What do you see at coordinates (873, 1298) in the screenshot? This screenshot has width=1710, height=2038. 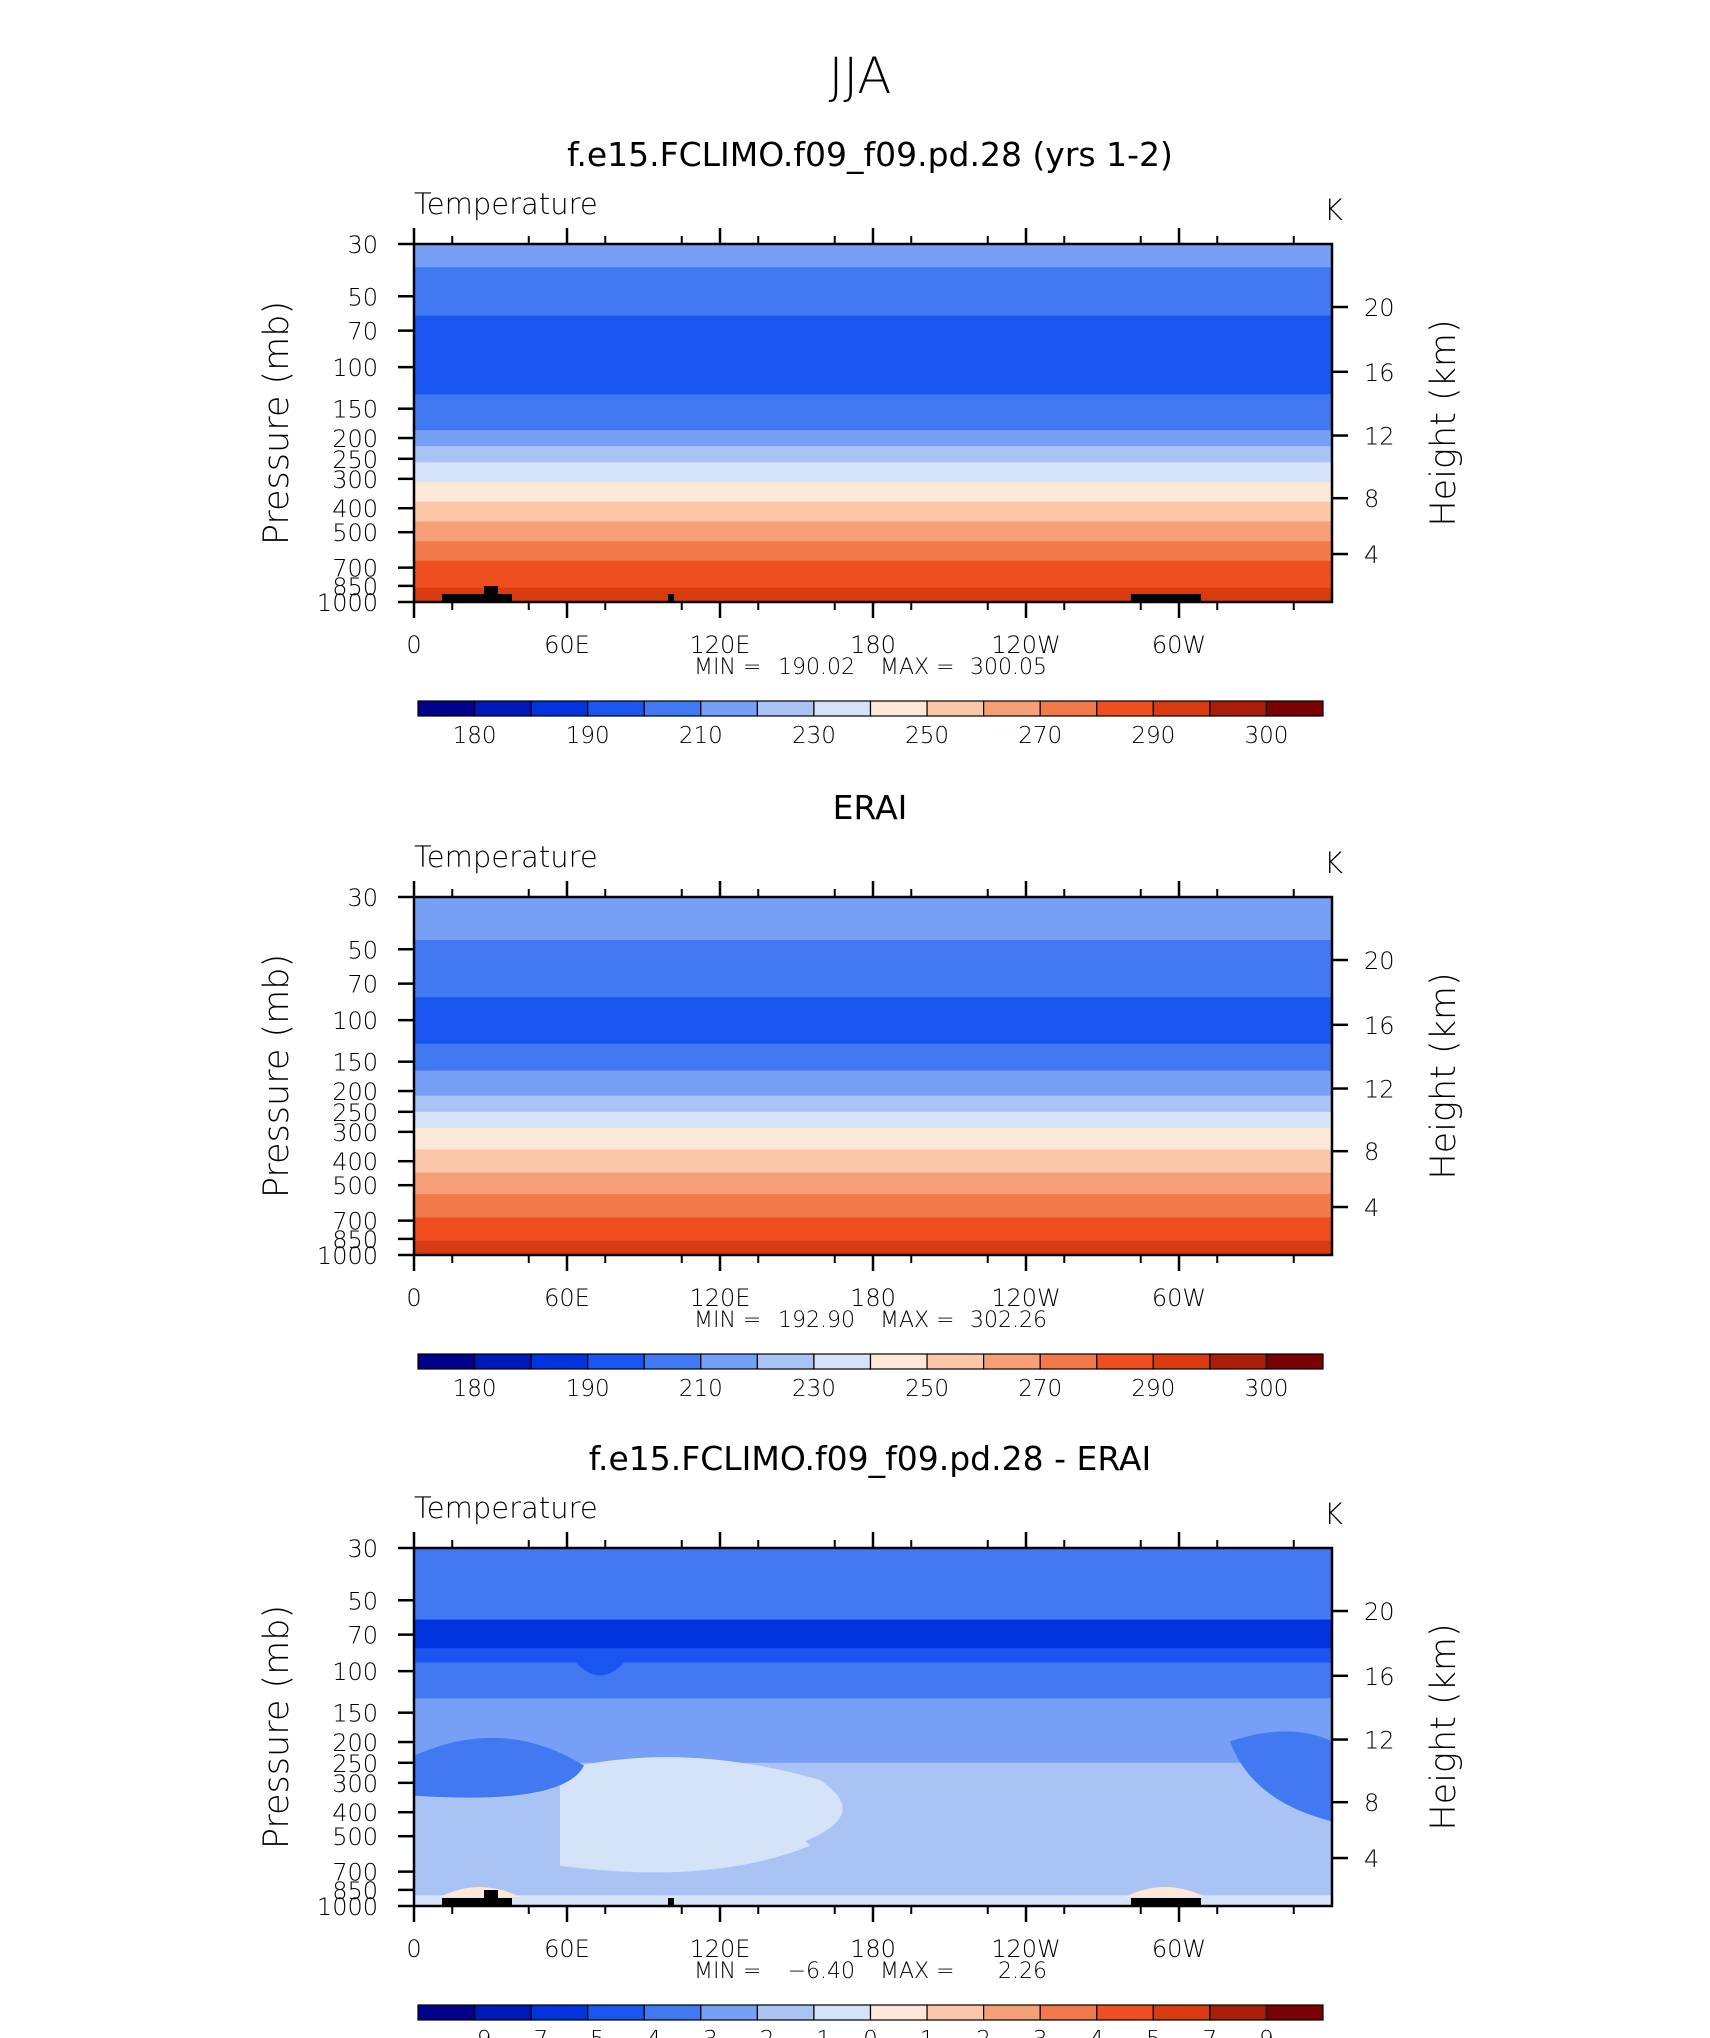 I see `x-tick-label: 180` at bounding box center [873, 1298].